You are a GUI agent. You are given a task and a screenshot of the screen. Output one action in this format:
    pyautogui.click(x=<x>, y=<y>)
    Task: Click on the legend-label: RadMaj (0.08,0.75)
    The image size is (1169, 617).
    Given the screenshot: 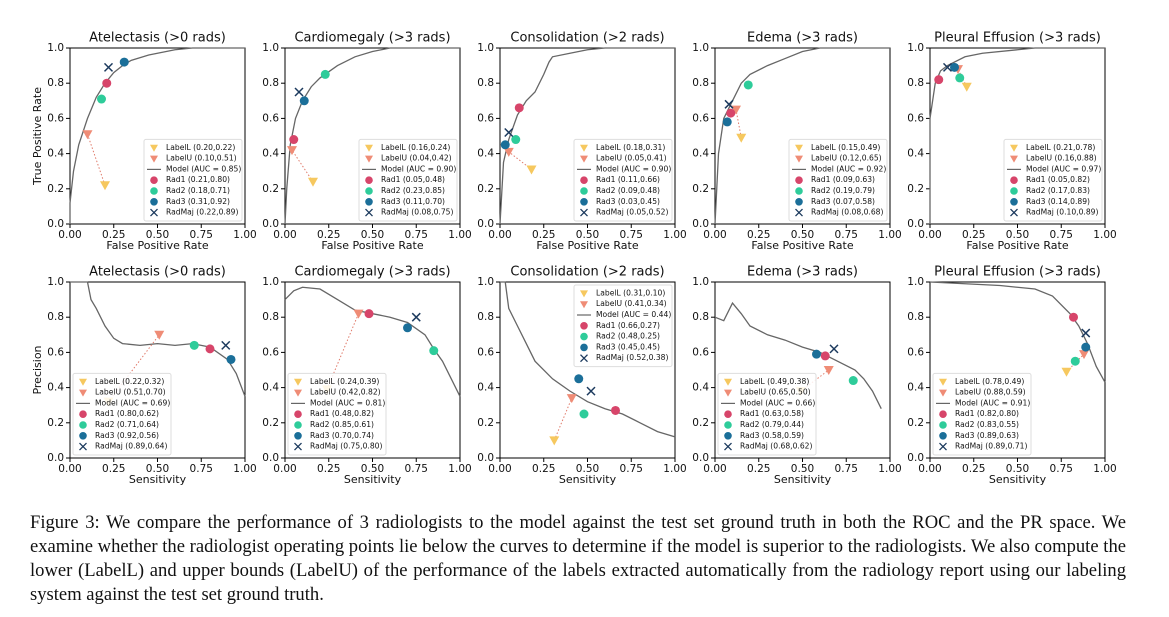 What is the action you would take?
    pyautogui.click(x=417, y=212)
    